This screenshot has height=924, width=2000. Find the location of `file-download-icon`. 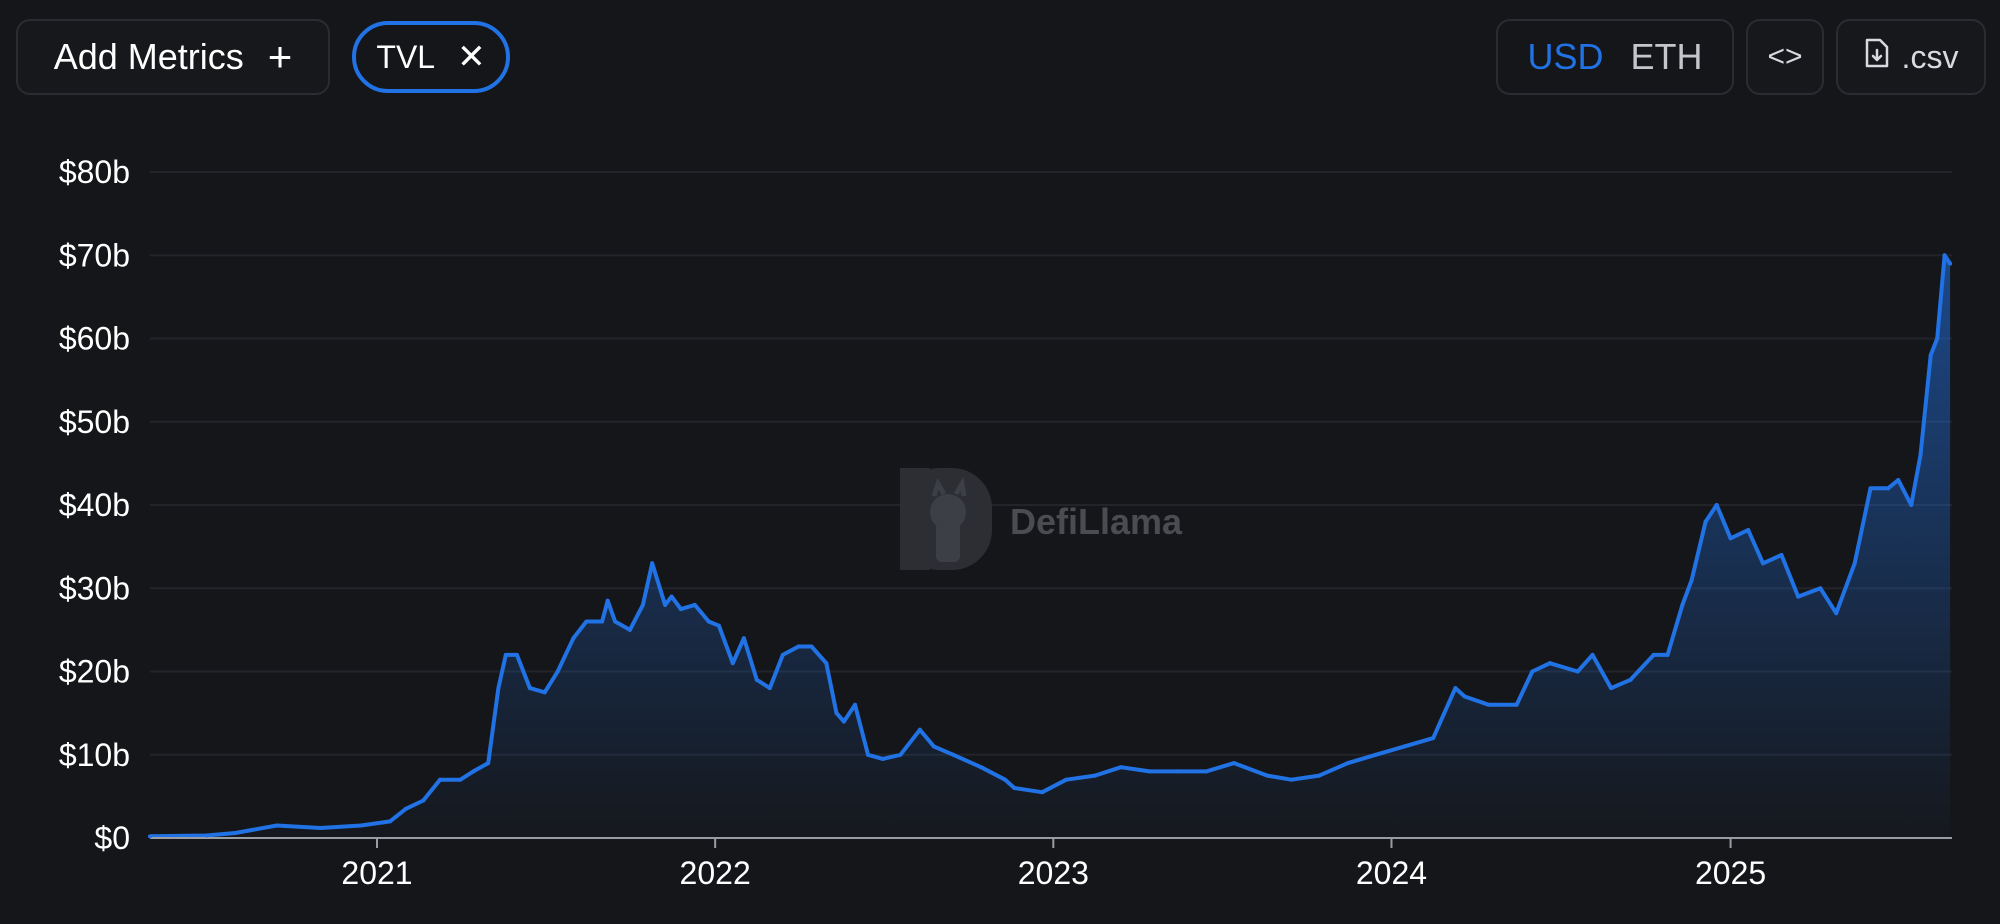

file-download-icon is located at coordinates (1877, 57).